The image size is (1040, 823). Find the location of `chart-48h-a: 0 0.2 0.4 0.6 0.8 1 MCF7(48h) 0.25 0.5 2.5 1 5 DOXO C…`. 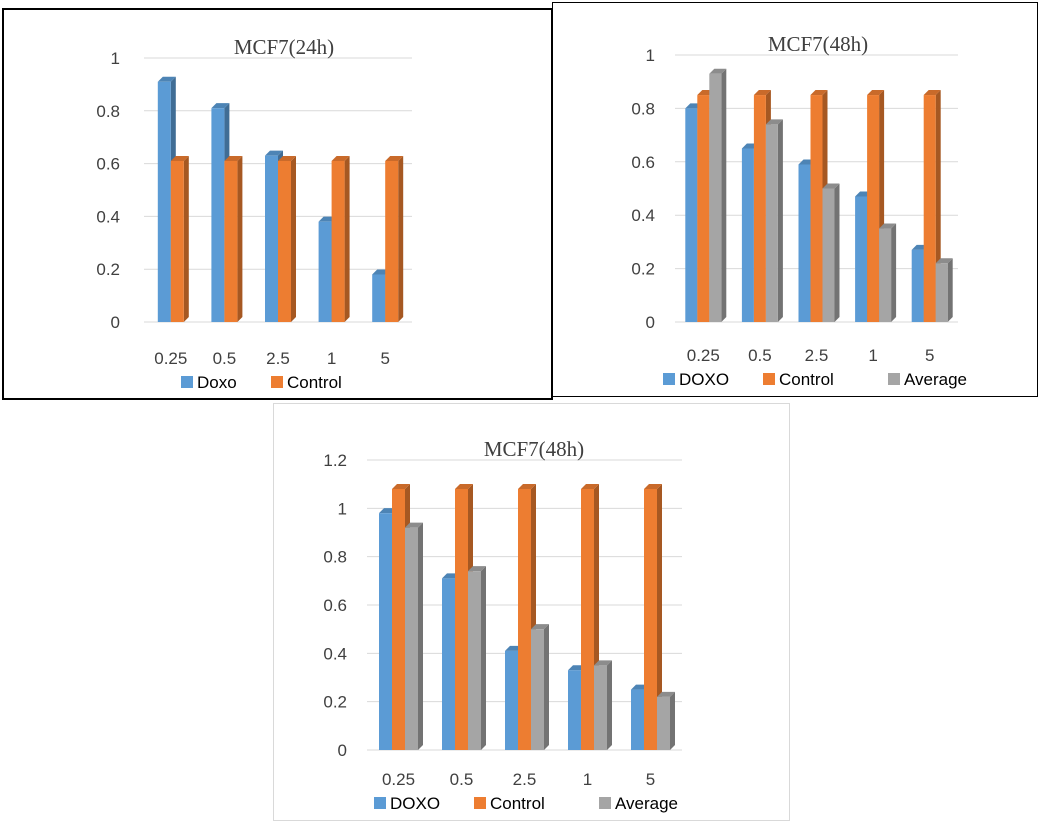

chart-48h-a: 0 0.2 0.4 0.6 0.8 1 MCF7(48h) 0.25 0.5 2.5 1 5 DOXO C… is located at coordinates (799, 210).